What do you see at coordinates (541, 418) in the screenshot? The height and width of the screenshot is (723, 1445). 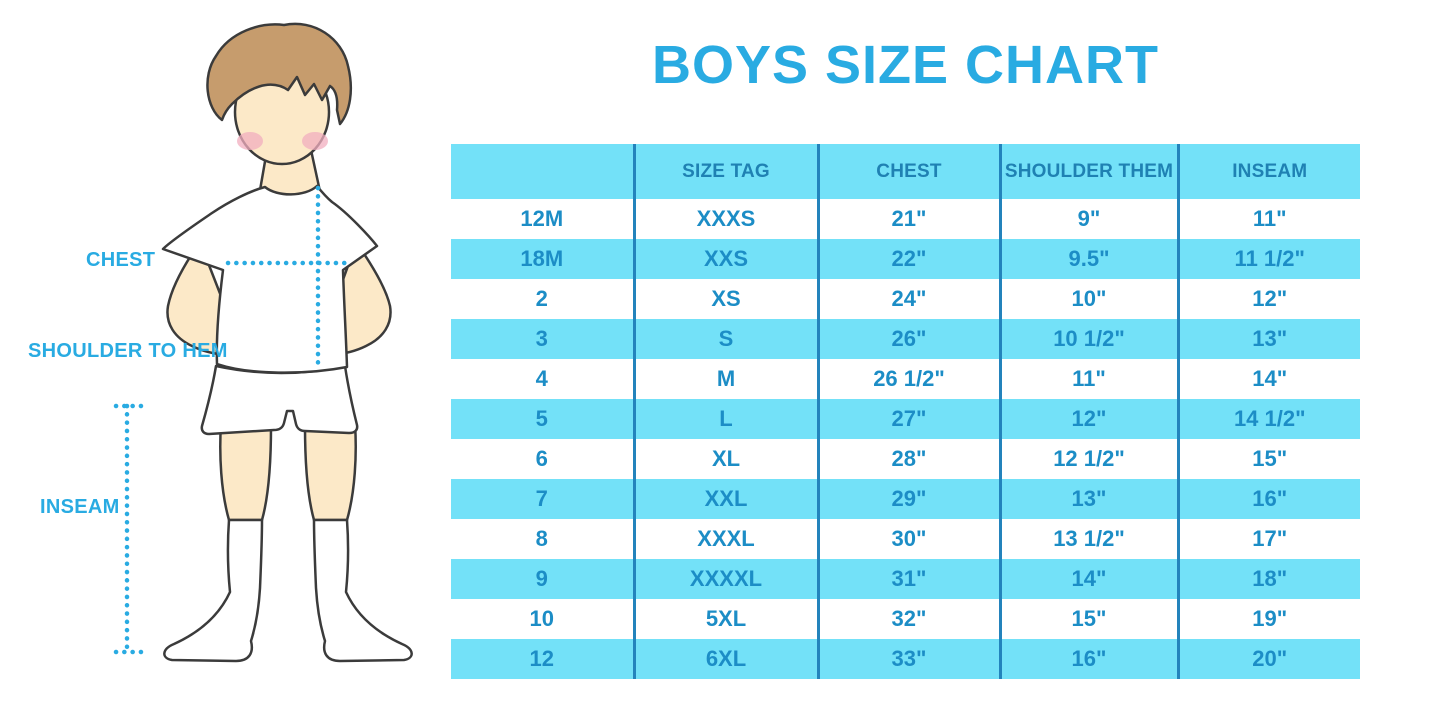 I see `cell-size: 5` at bounding box center [541, 418].